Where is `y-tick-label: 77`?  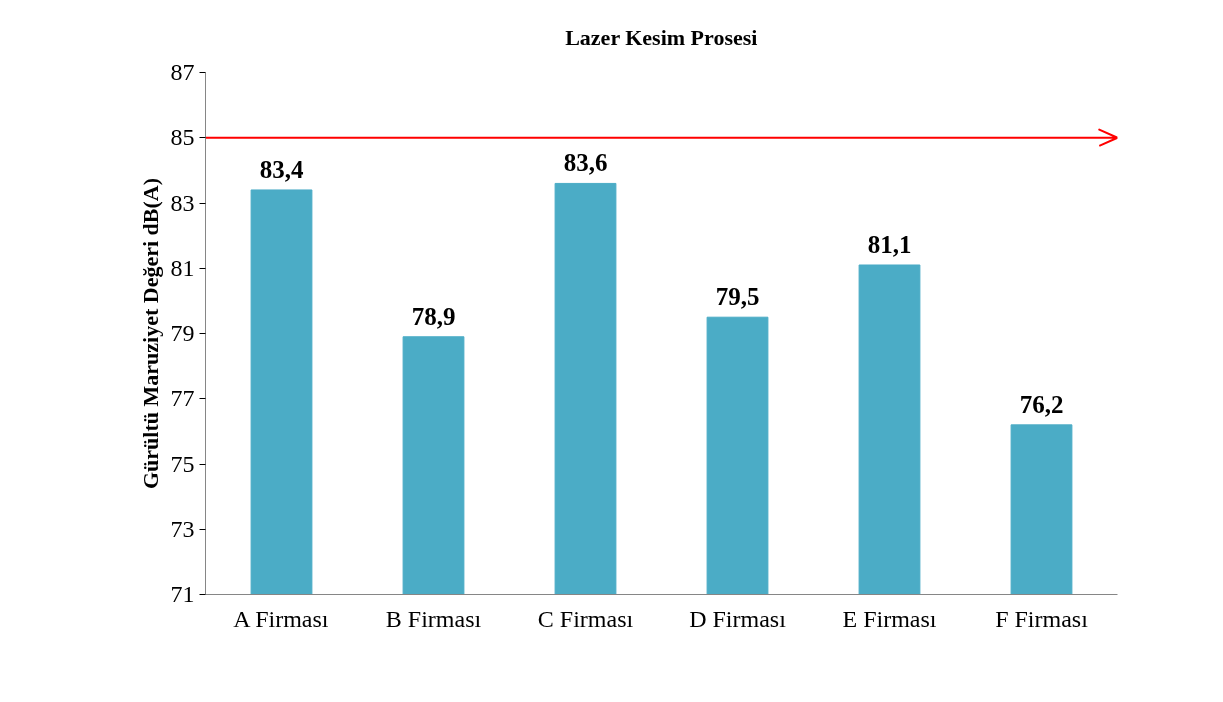 y-tick-label: 77 is located at coordinates (182, 398).